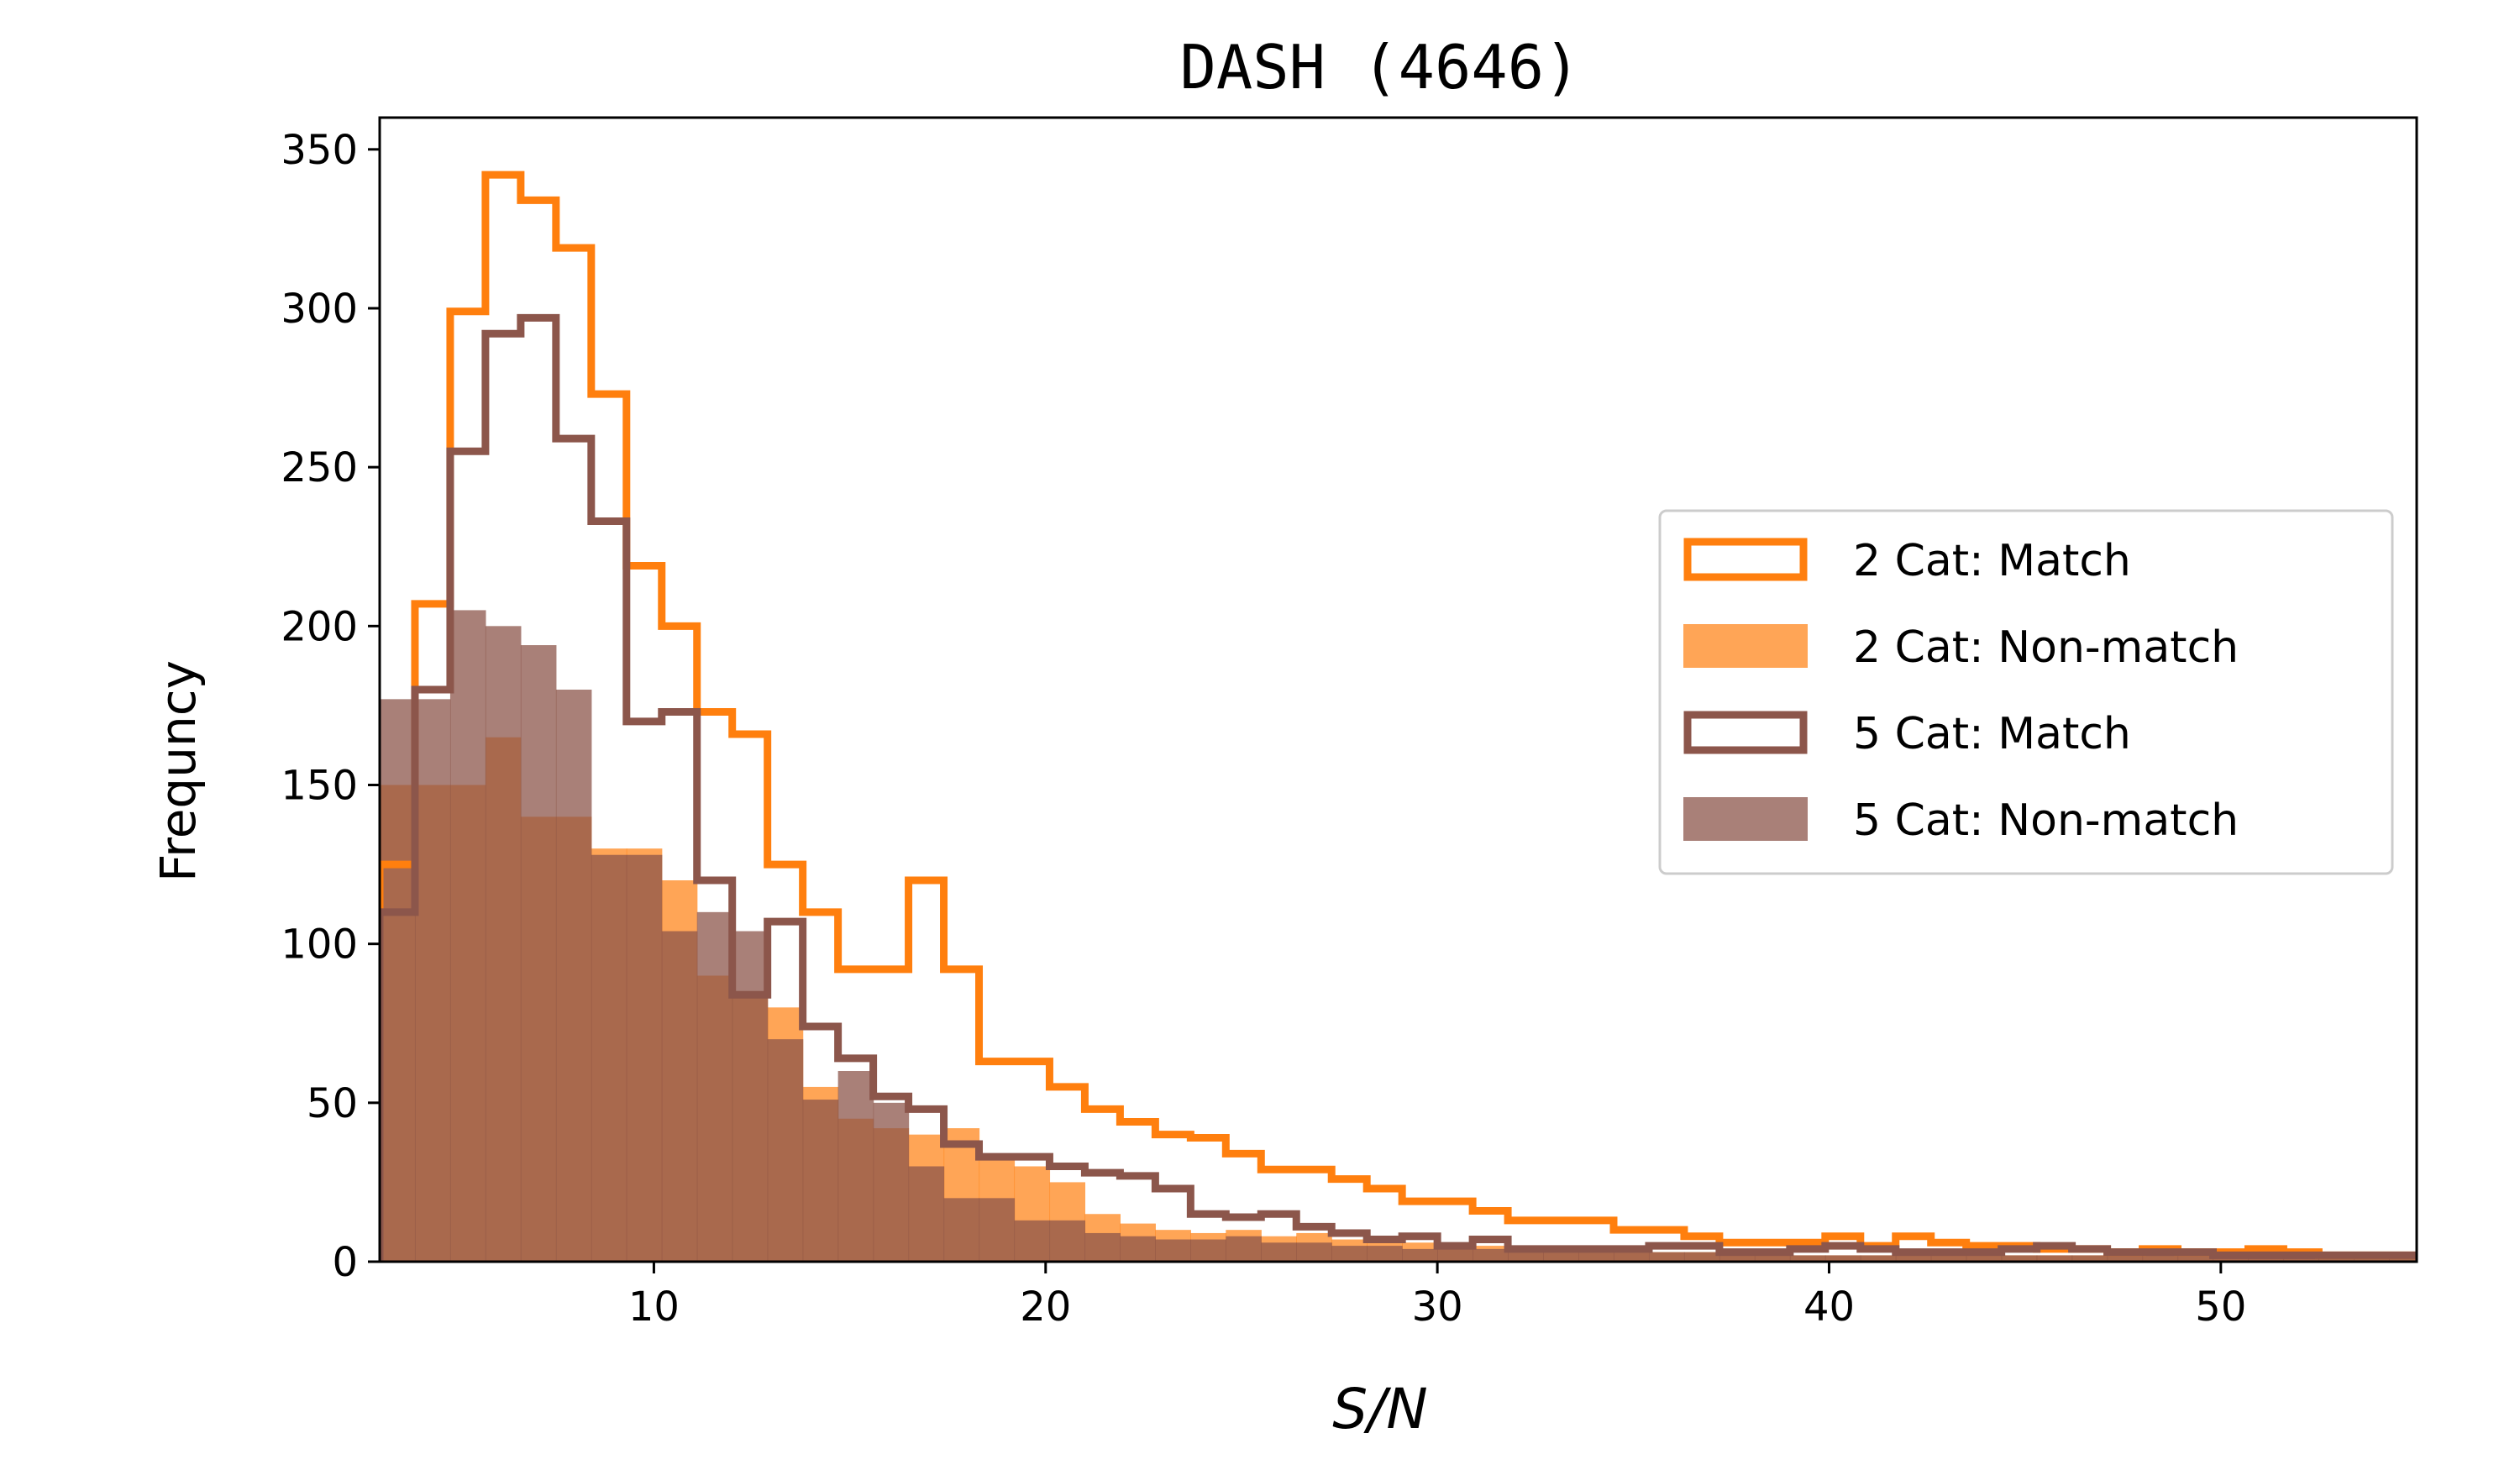  I want to click on legend-label: 2 Cat: Non-match, so click(2046, 647).